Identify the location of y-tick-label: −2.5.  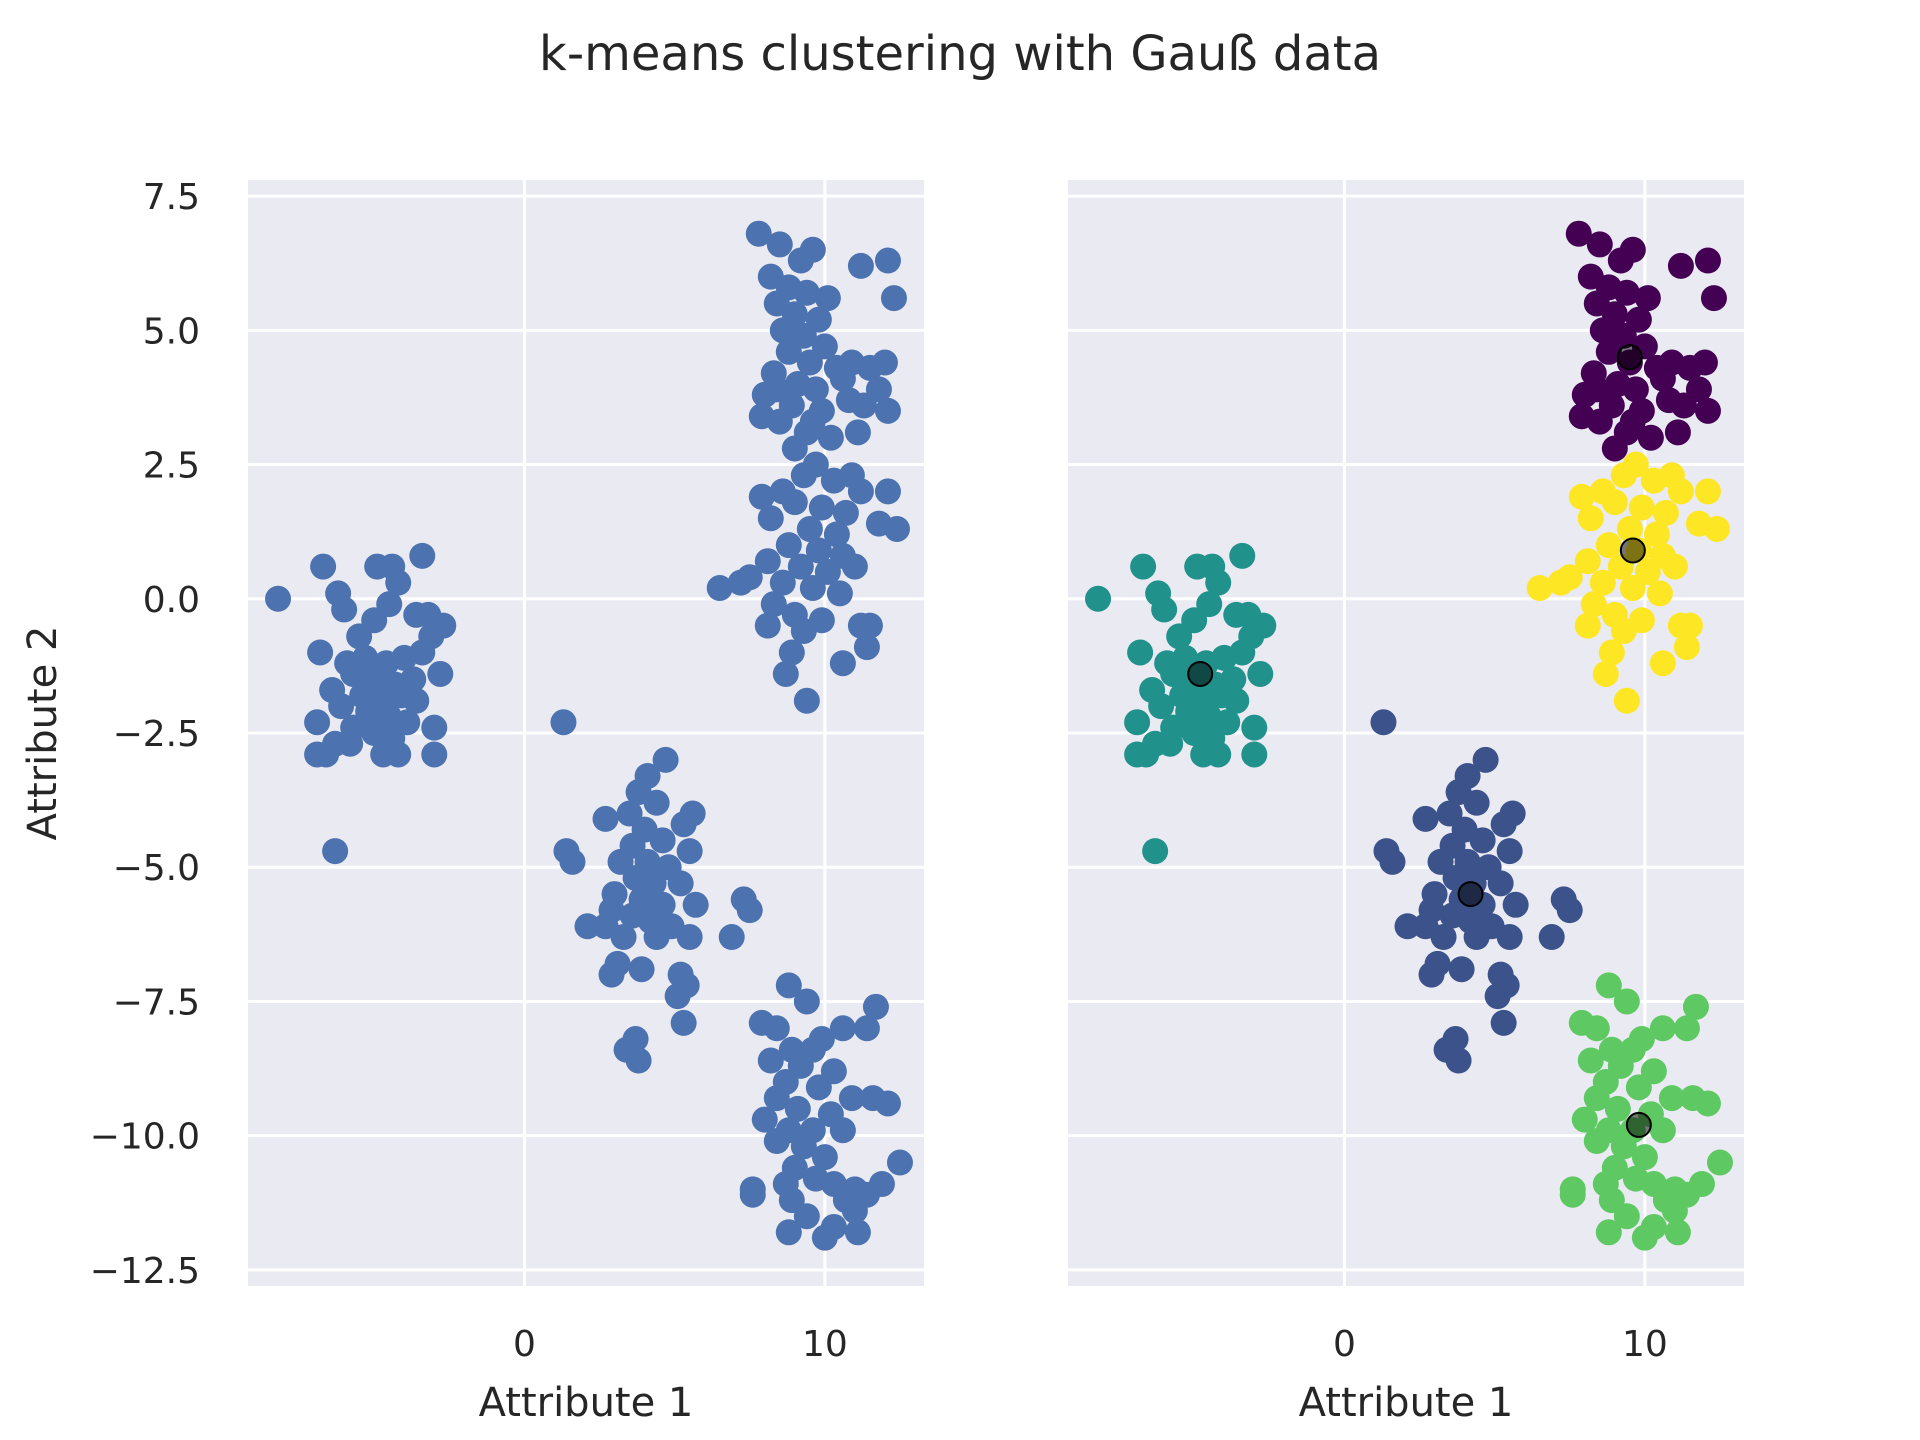
(156, 734).